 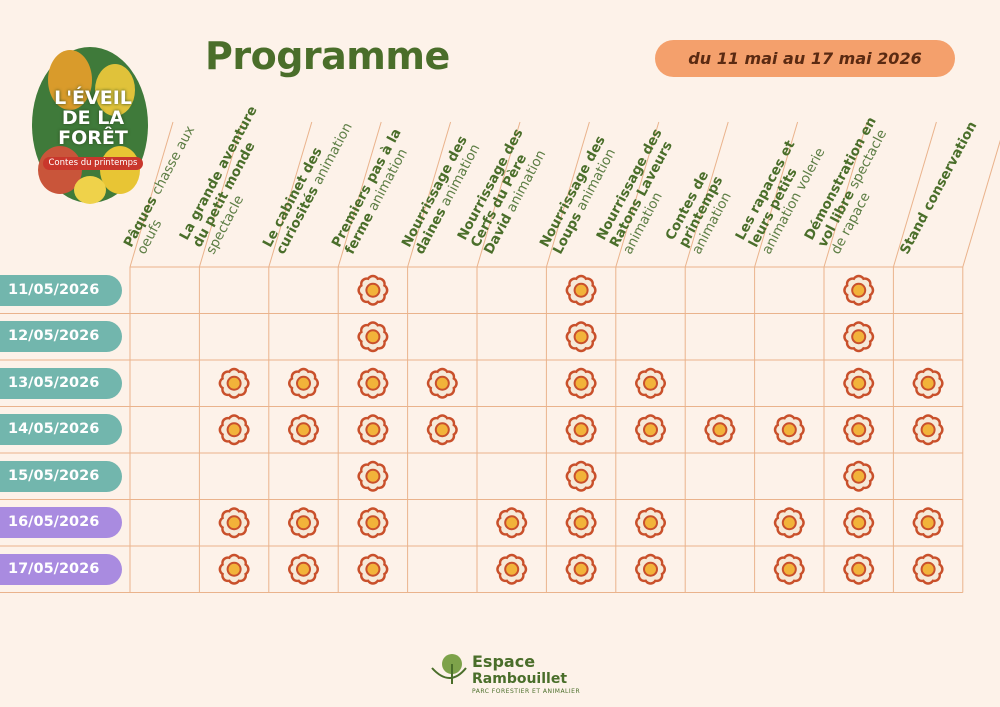 What do you see at coordinates (805, 58) in the screenshot?
I see `date-range: du 11 mai au 17 mai 2026` at bounding box center [805, 58].